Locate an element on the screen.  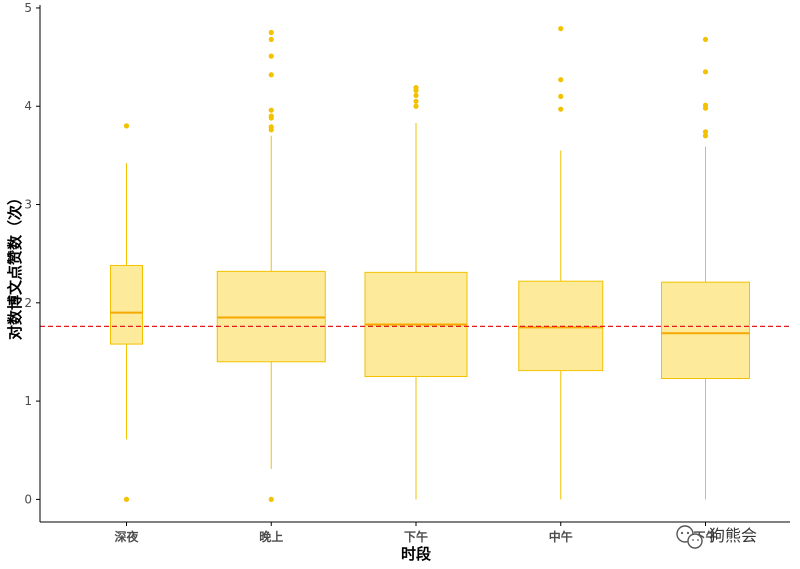
x-tick-label: 晚上 is located at coordinates (271, 536).